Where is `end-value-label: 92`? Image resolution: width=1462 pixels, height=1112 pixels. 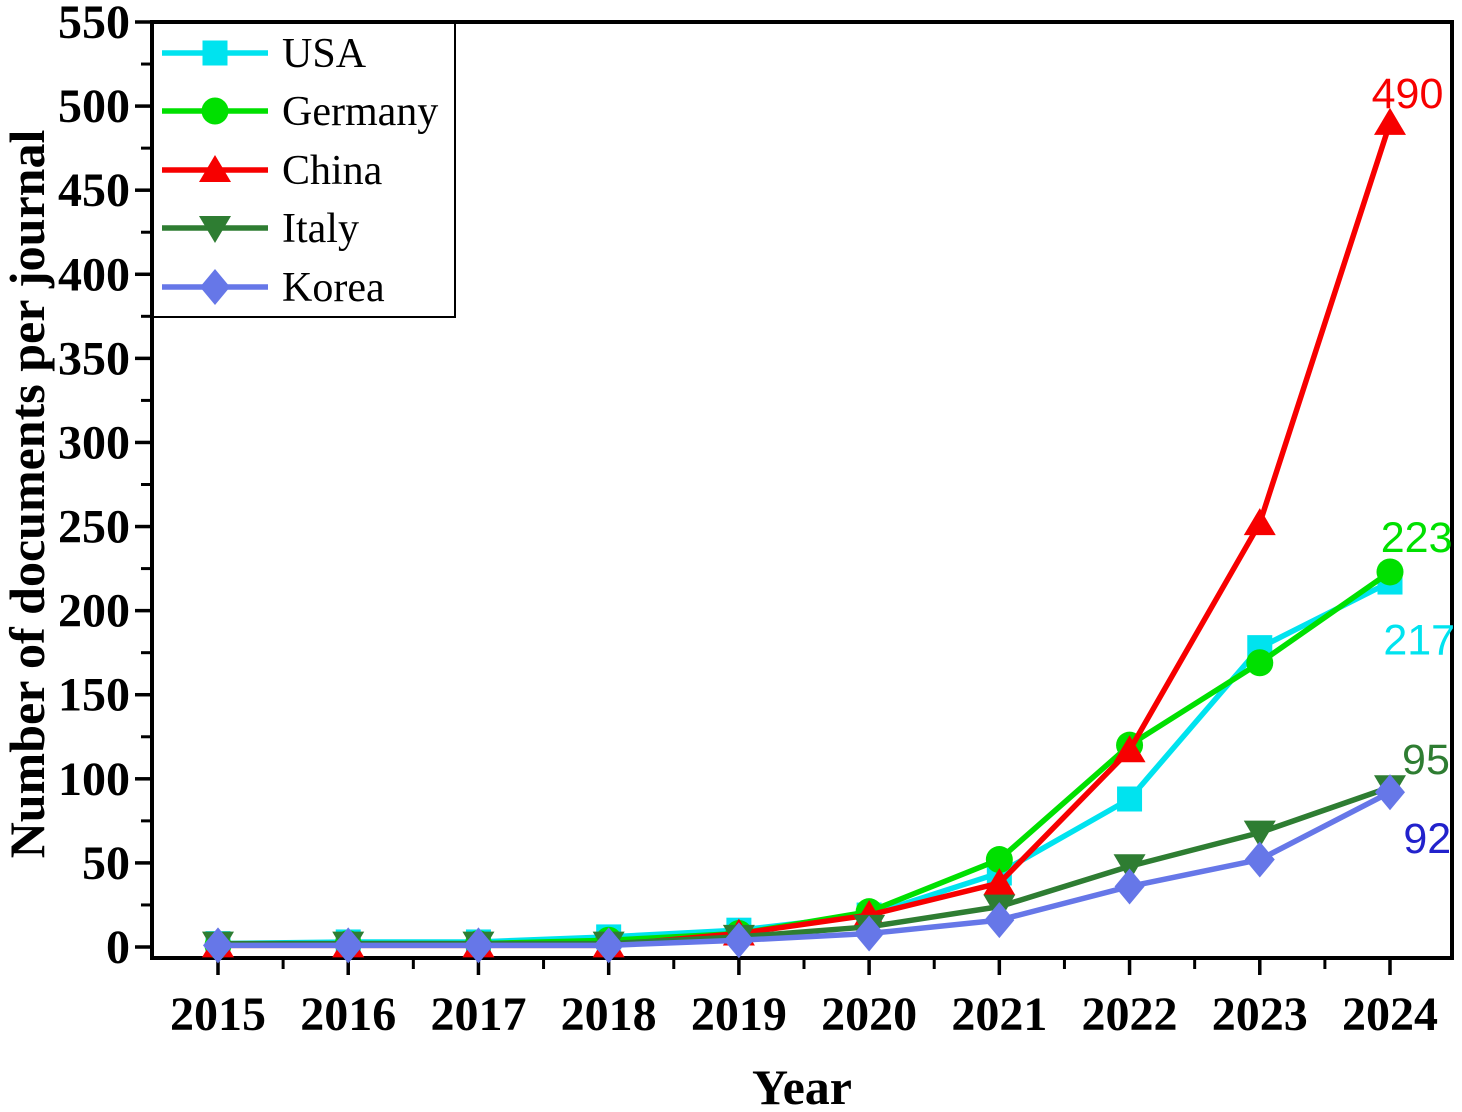
end-value-label: 92 is located at coordinates (1427, 839).